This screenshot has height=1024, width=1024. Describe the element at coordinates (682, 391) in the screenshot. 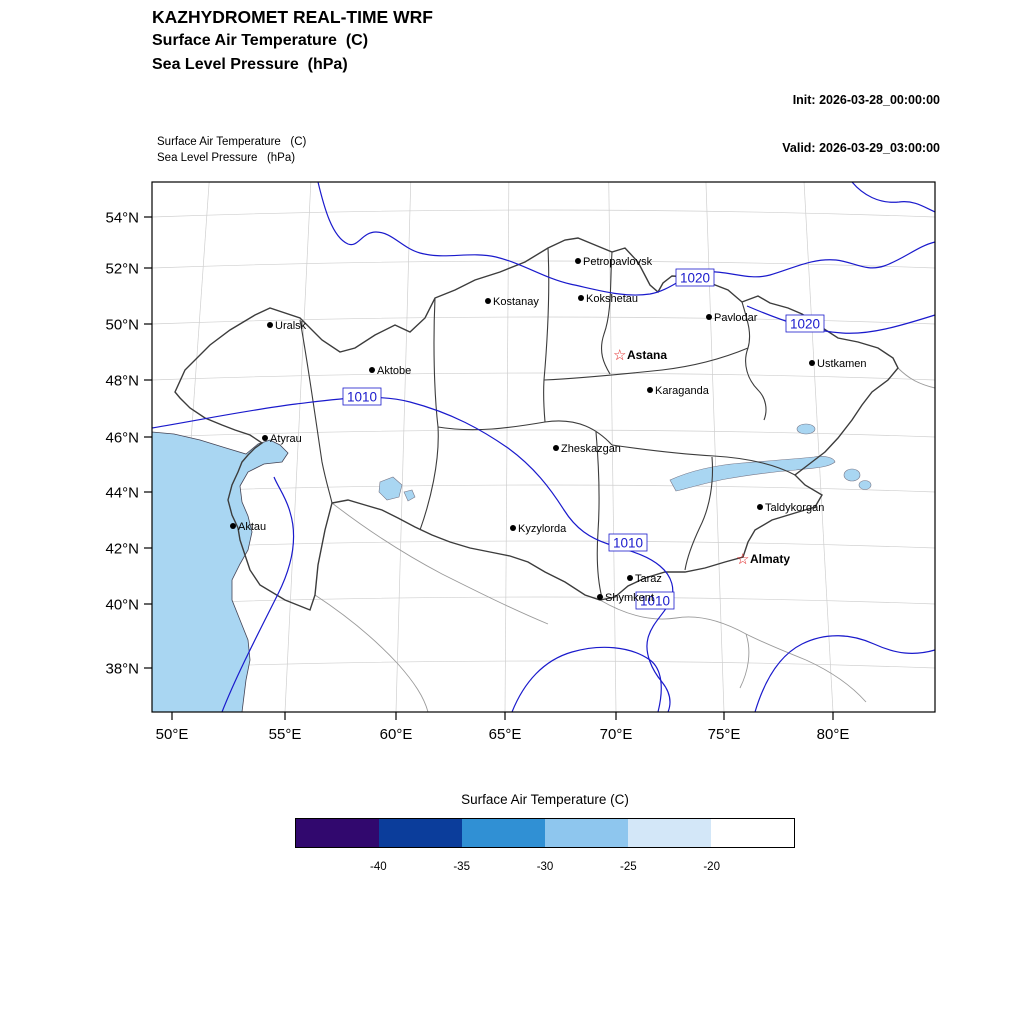

I see `city-label: Karaganda` at that location.